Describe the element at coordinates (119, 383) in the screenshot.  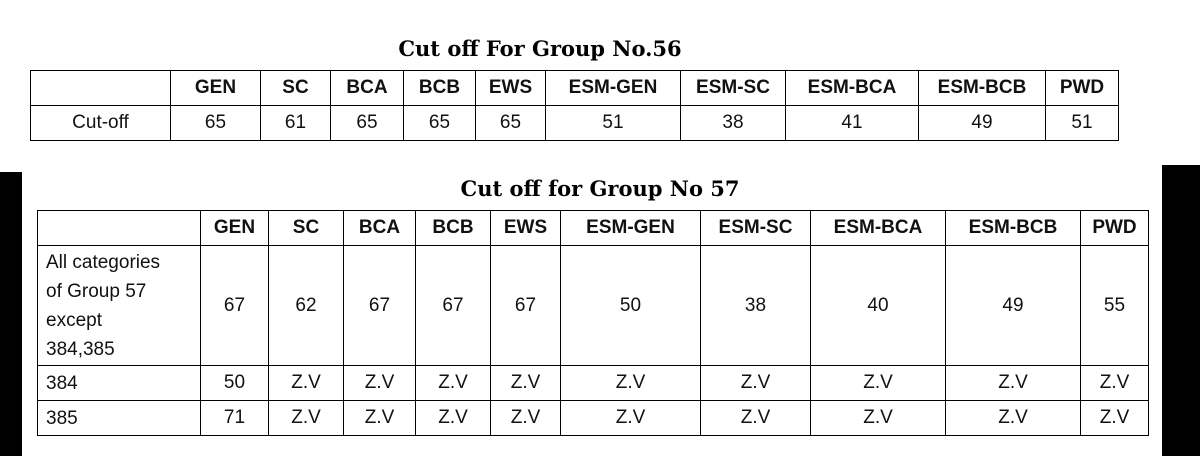
I see `row-label: 384` at that location.